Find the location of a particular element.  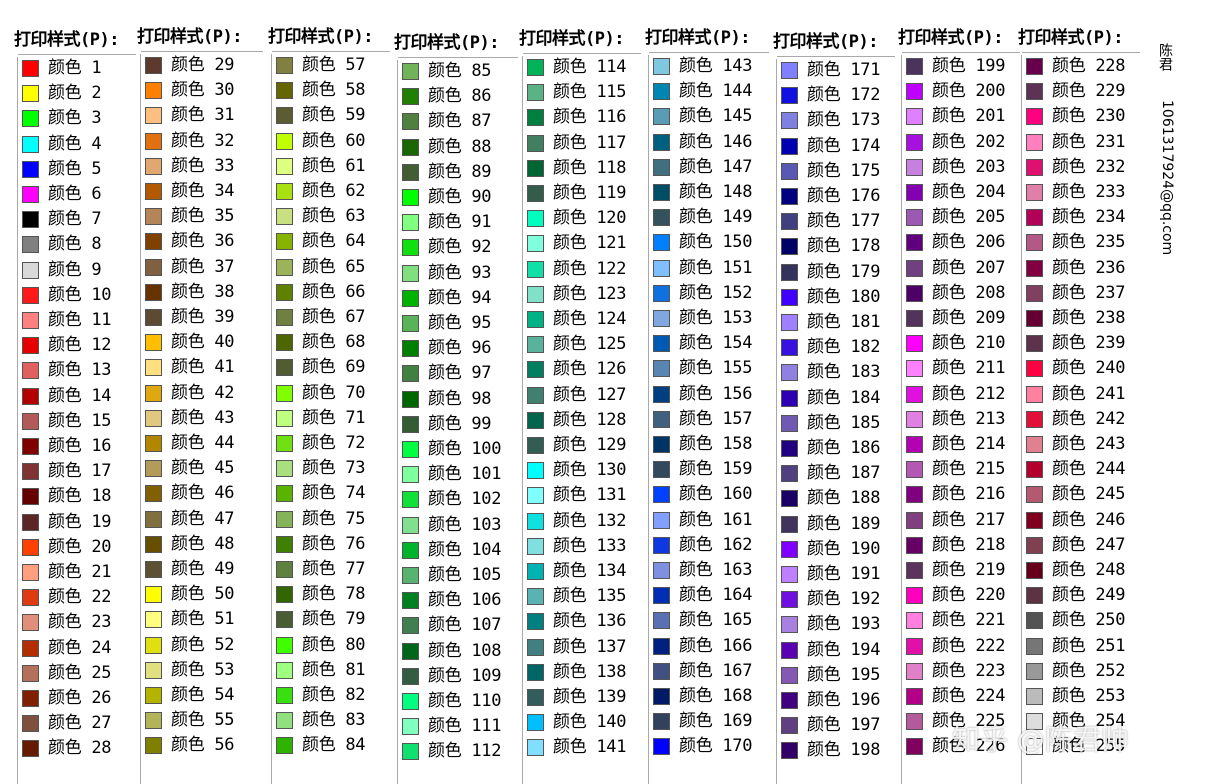

color-list-item: 颜色 32 is located at coordinates (202, 142).